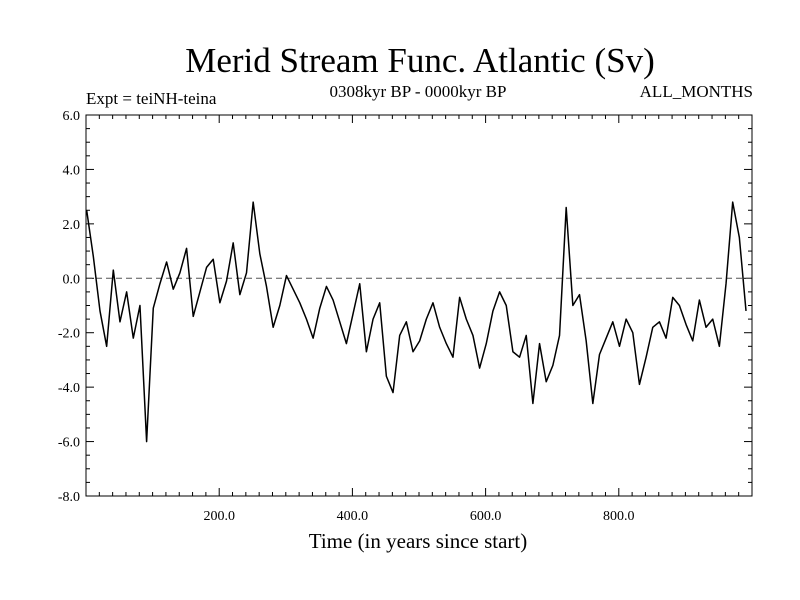  What do you see at coordinates (696, 91) in the screenshot?
I see `chart-subtitle-months: ALL_MONTHS` at bounding box center [696, 91].